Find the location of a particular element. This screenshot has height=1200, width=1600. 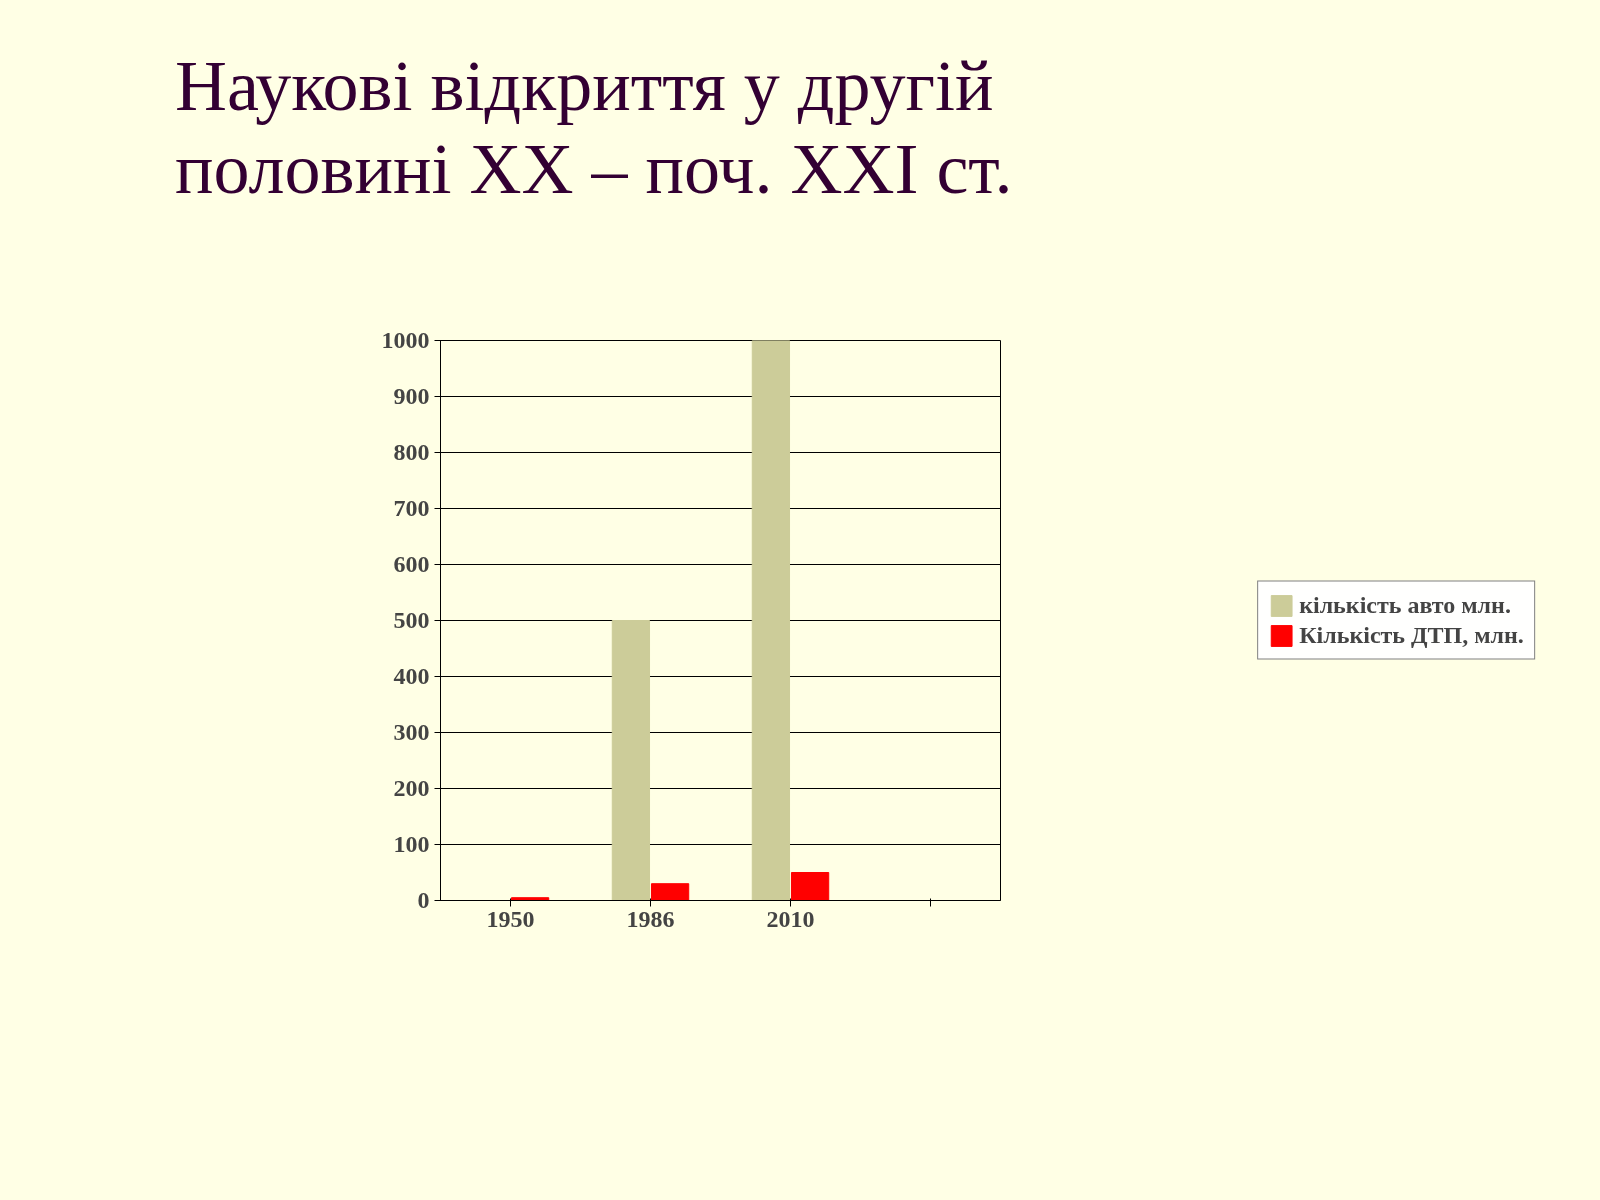

y-tick-label: 600 is located at coordinates (411, 564).